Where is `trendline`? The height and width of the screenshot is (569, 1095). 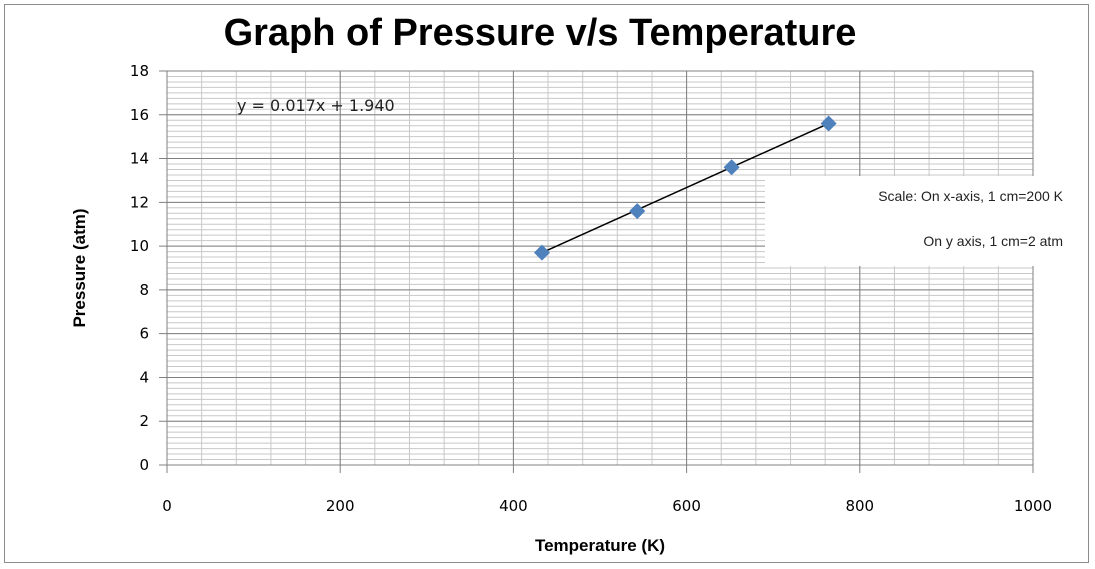
trendline is located at coordinates (685, 188).